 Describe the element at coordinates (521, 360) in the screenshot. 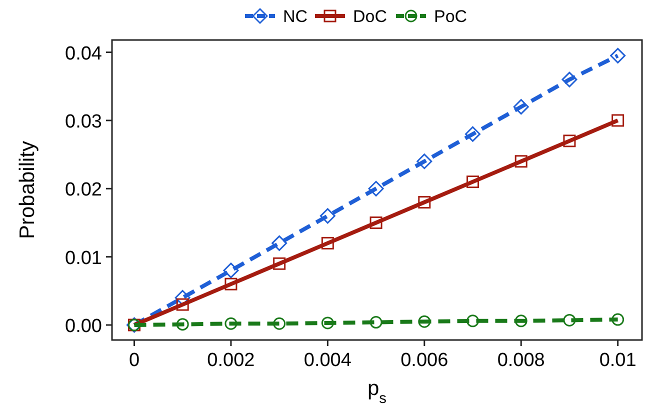

I see `x-tick-label: 0.008` at that location.